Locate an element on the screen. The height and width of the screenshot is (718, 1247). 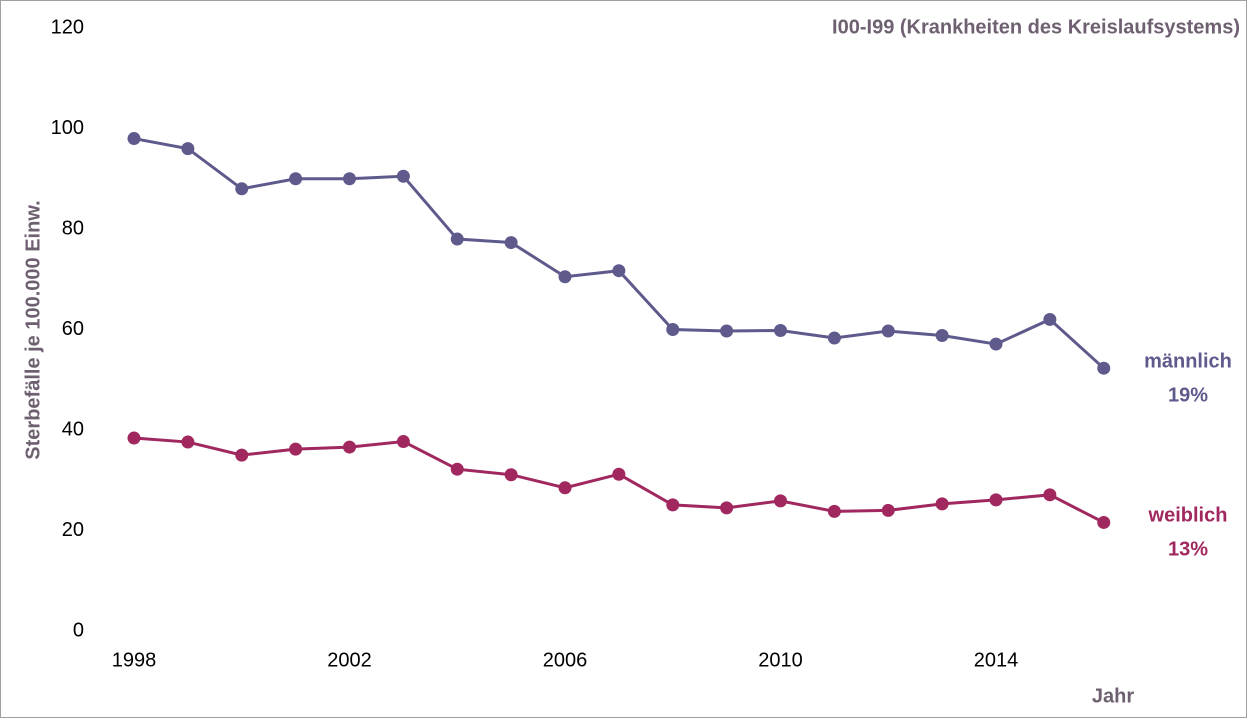
x-tick-label: 1998 is located at coordinates (134, 660).